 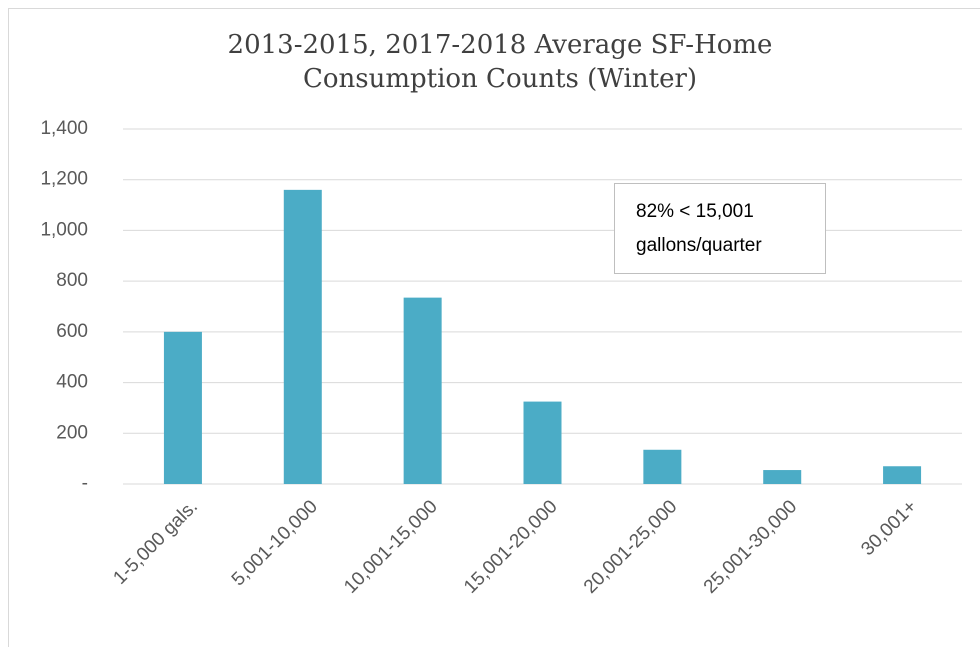 What do you see at coordinates (695, 211) in the screenshot?
I see `annotation: 82% < 15,001` at bounding box center [695, 211].